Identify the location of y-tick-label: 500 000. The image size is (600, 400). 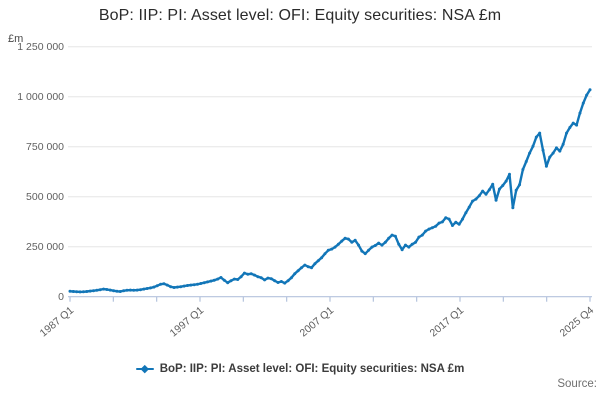
(45, 197).